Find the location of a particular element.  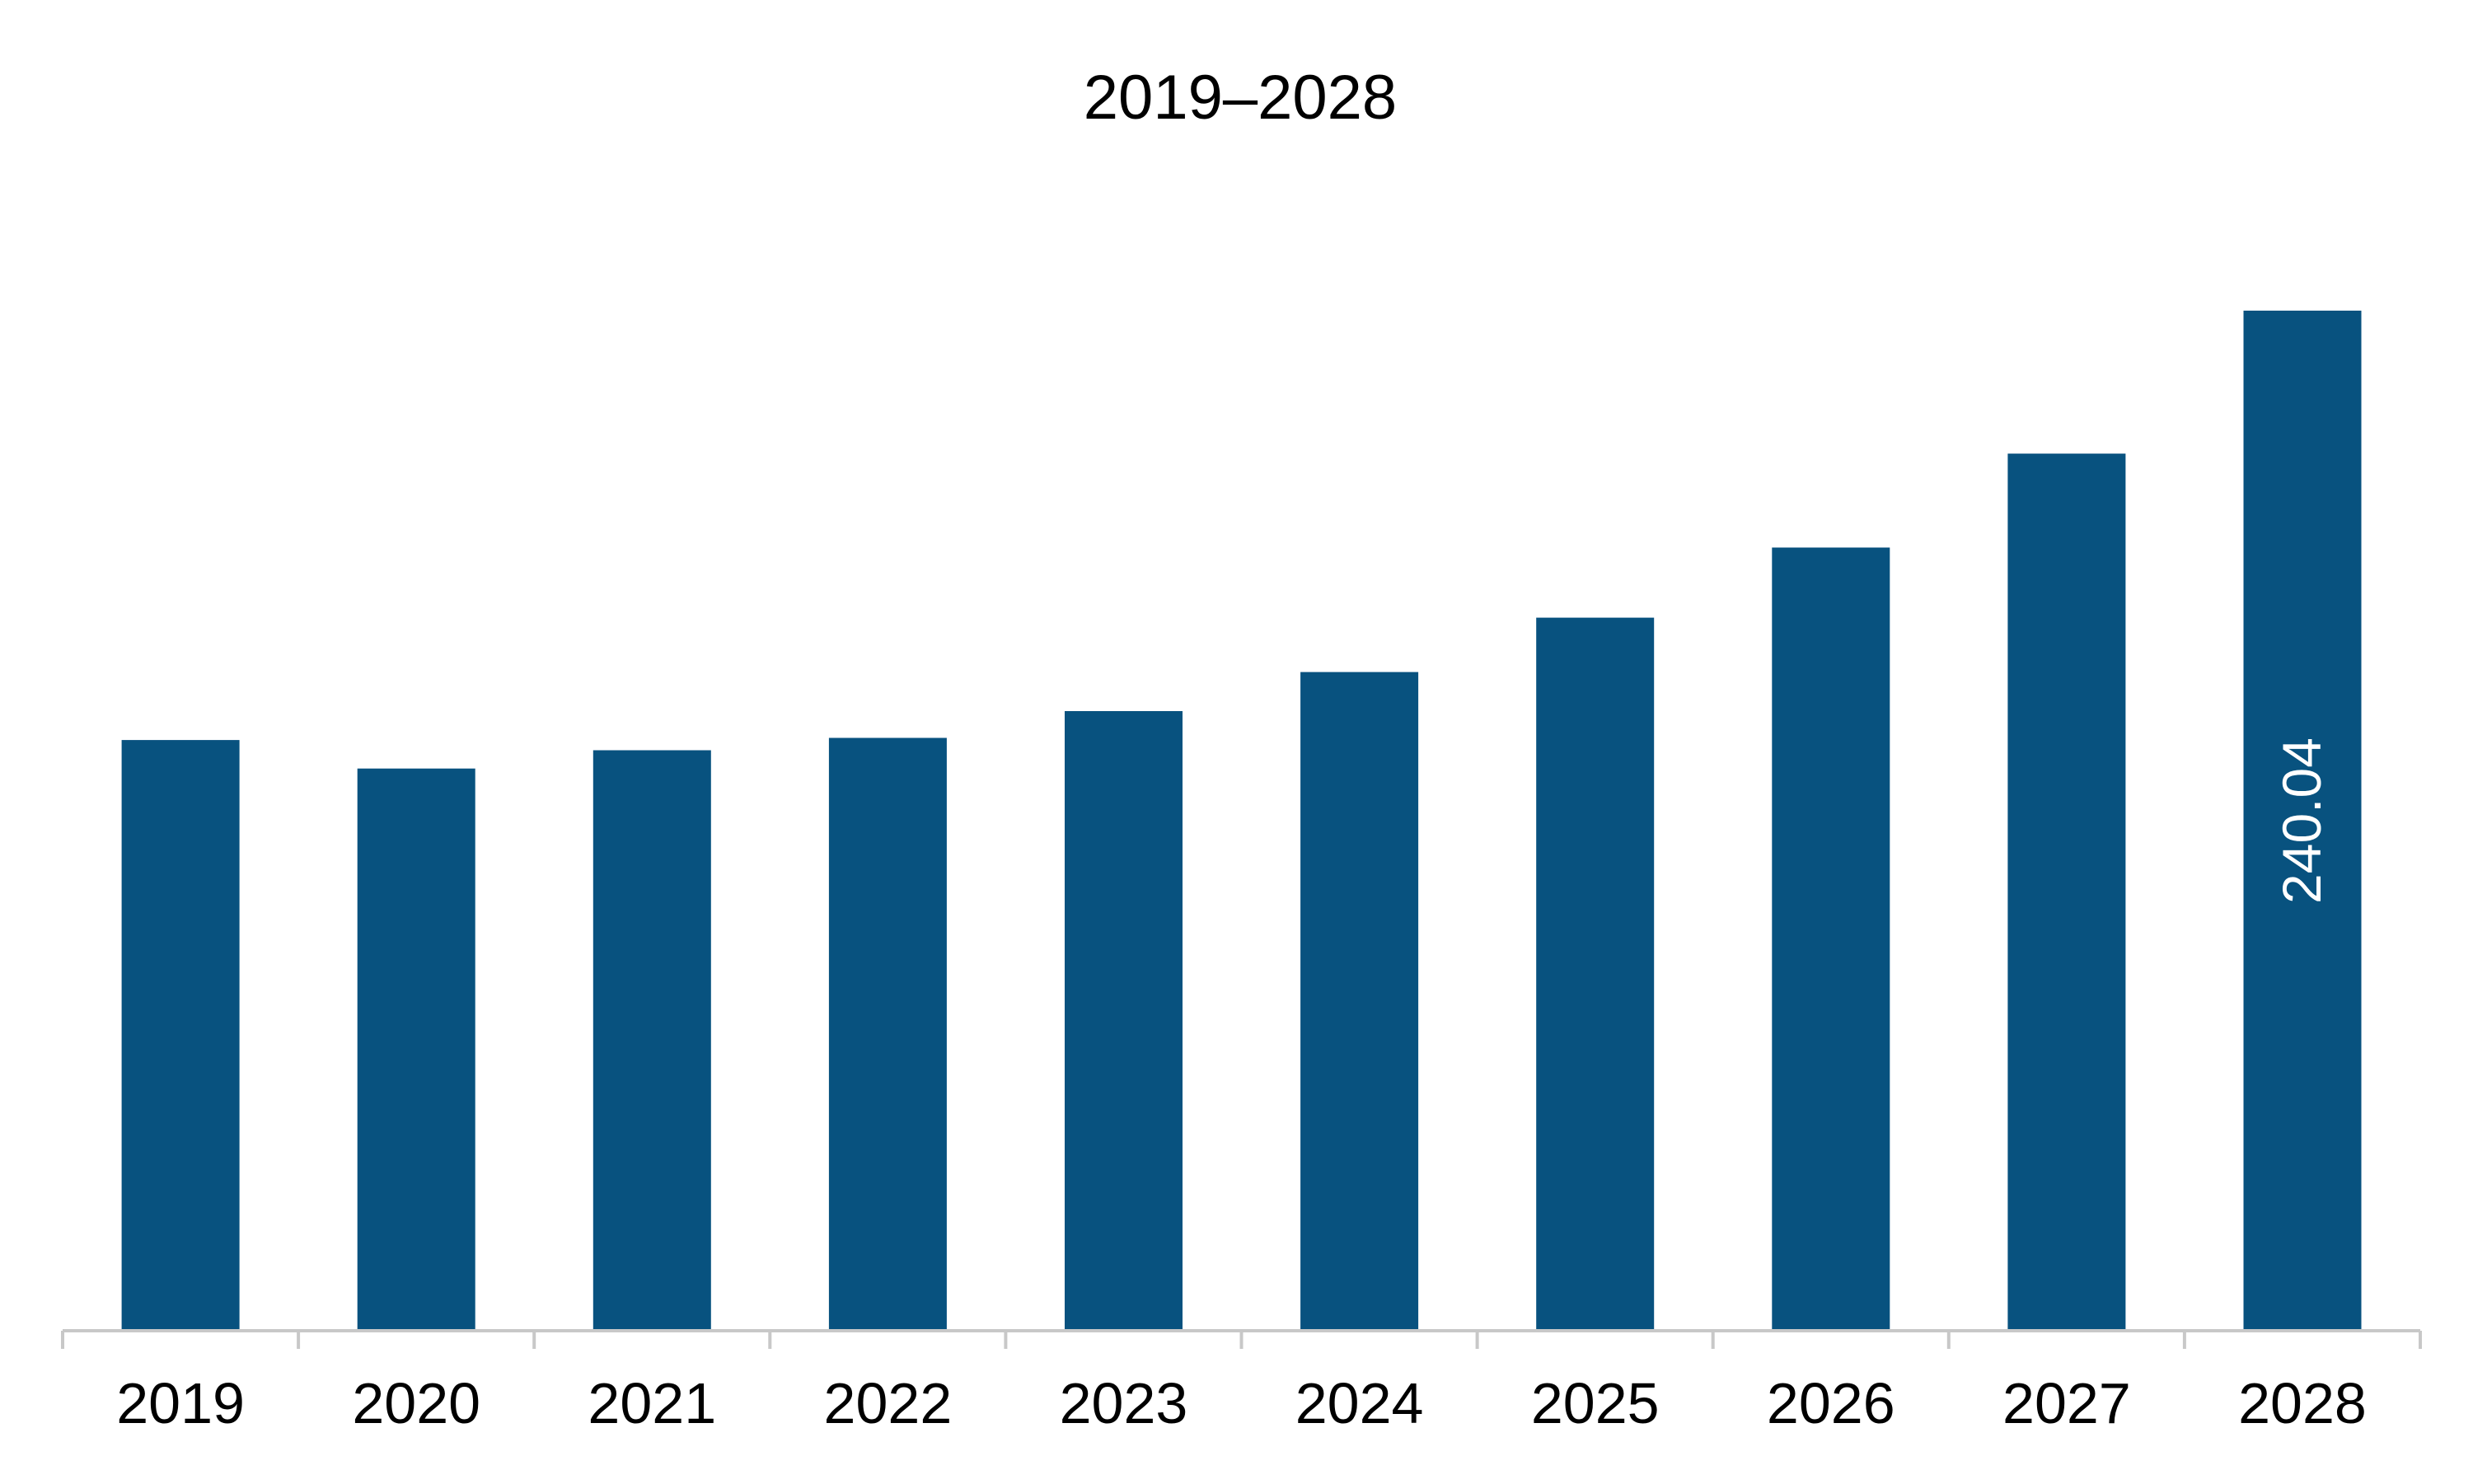

x-tick-label-2027: 2027 is located at coordinates (2066, 1403).